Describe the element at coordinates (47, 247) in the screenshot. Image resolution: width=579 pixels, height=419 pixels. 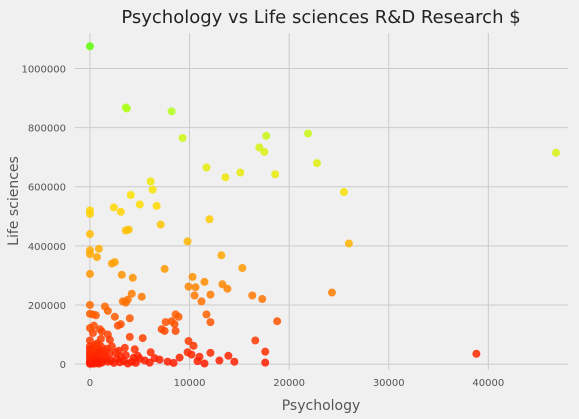
I see `y-tick-label: 400000` at that location.